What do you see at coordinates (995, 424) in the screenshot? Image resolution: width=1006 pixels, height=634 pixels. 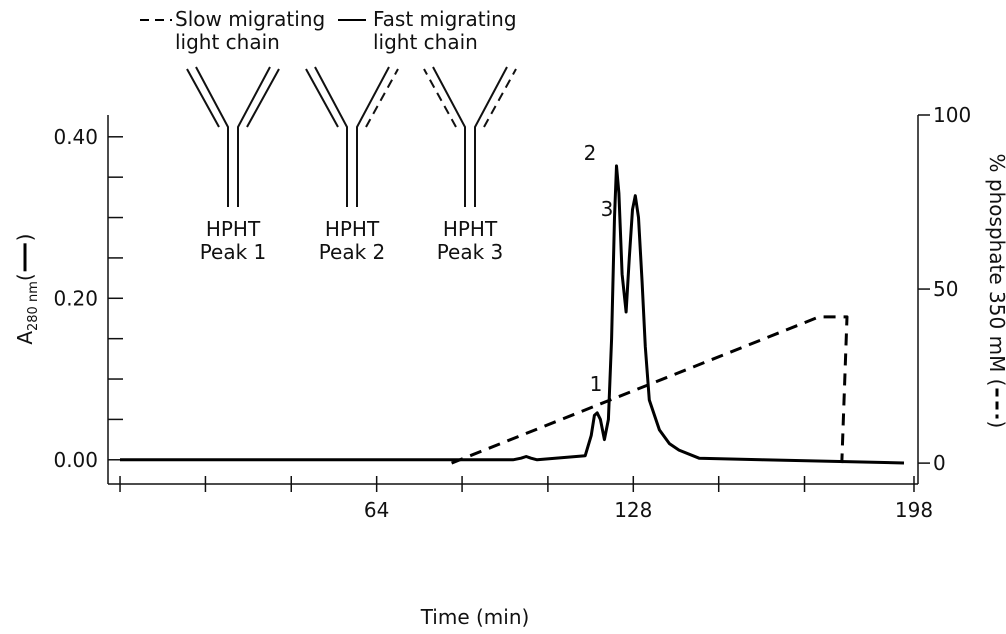 I see `y2-label-paren: )` at bounding box center [995, 424].